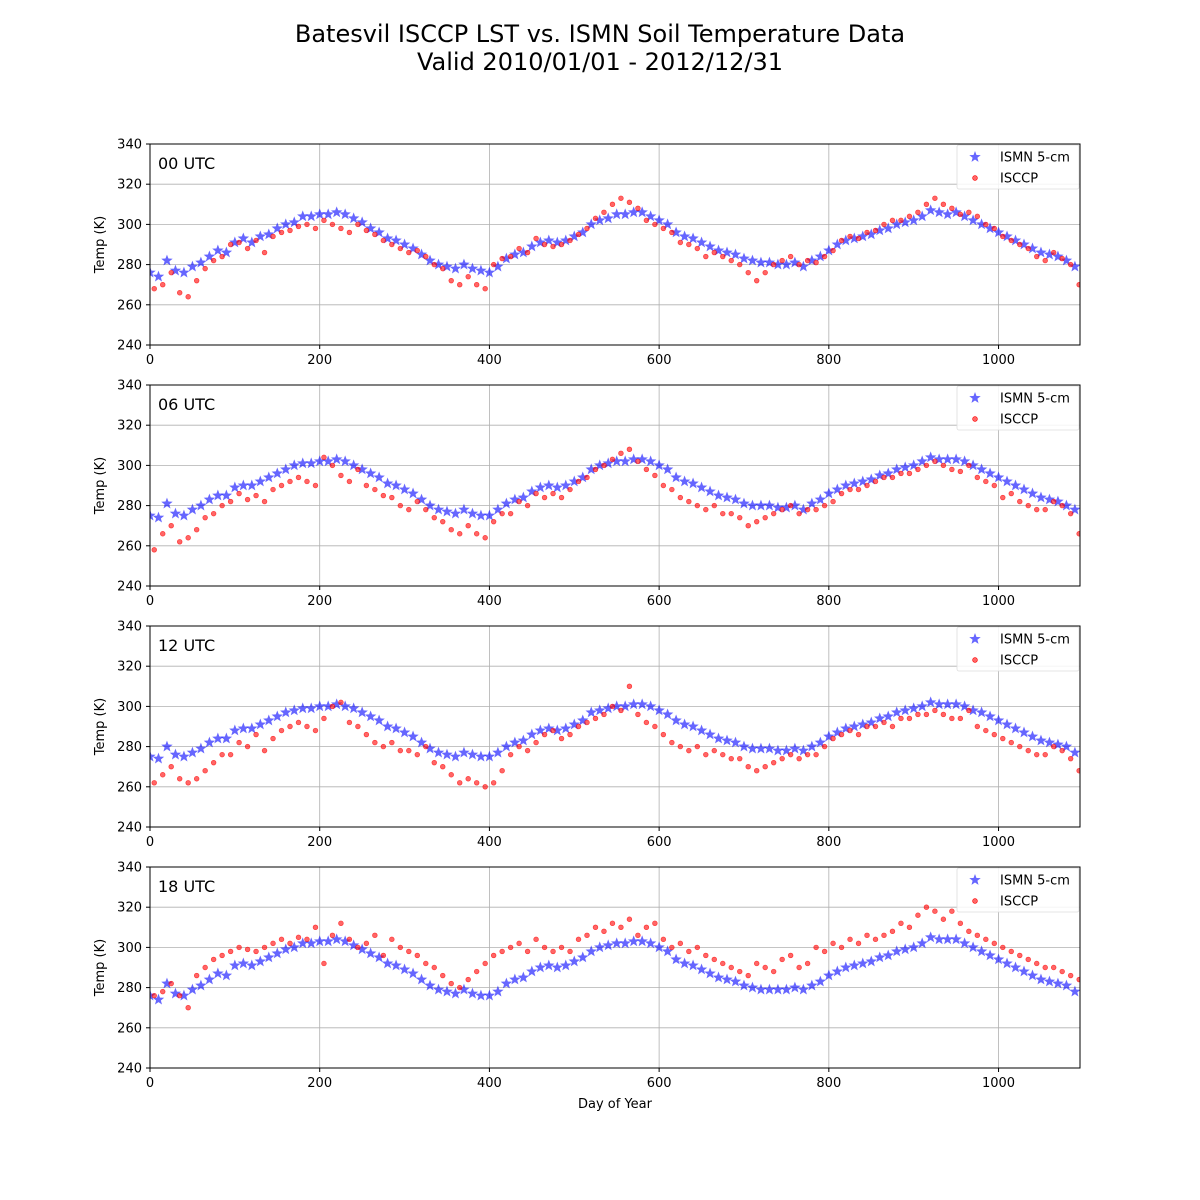 The height and width of the screenshot is (1200, 1200). I want to click on legend-star-marker, so click(975, 638).